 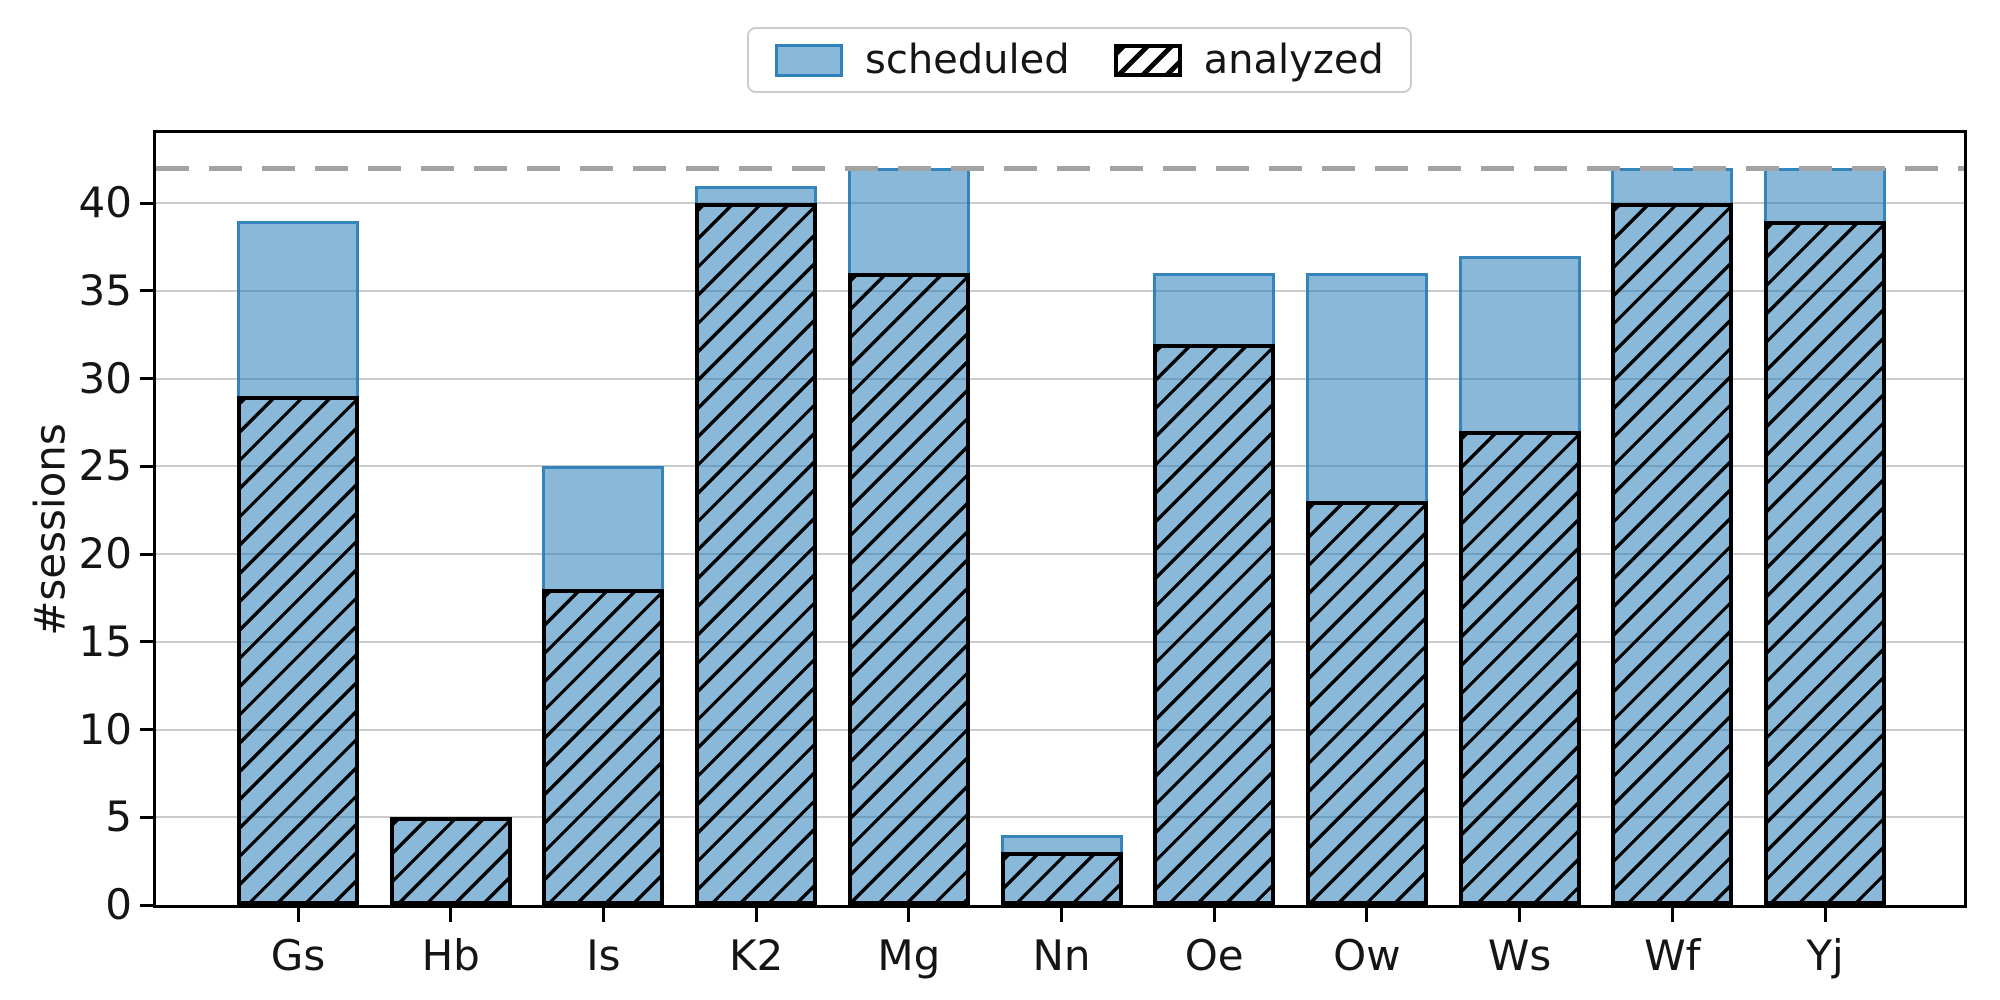 What do you see at coordinates (1061, 878) in the screenshot?
I see `bar-analyzed-Nn` at bounding box center [1061, 878].